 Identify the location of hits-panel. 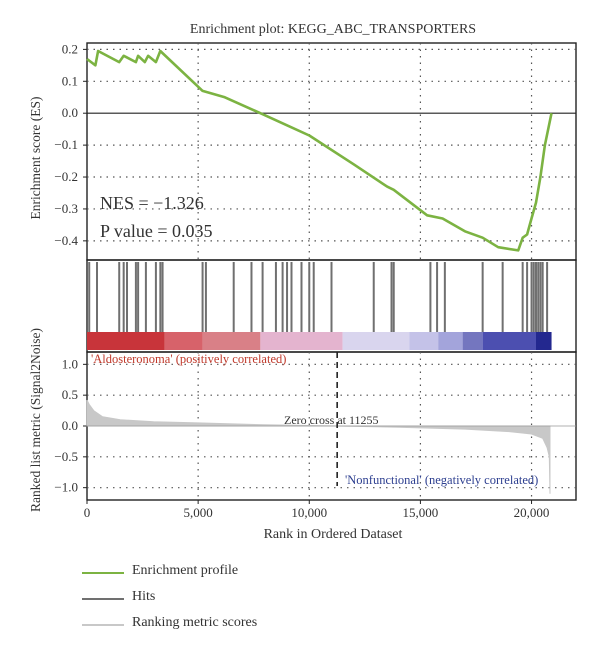
(331, 306).